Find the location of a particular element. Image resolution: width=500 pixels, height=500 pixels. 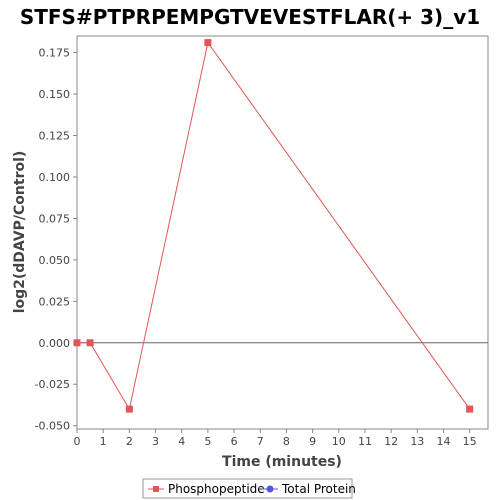

x-tick-label: 3 is located at coordinates (155, 441).